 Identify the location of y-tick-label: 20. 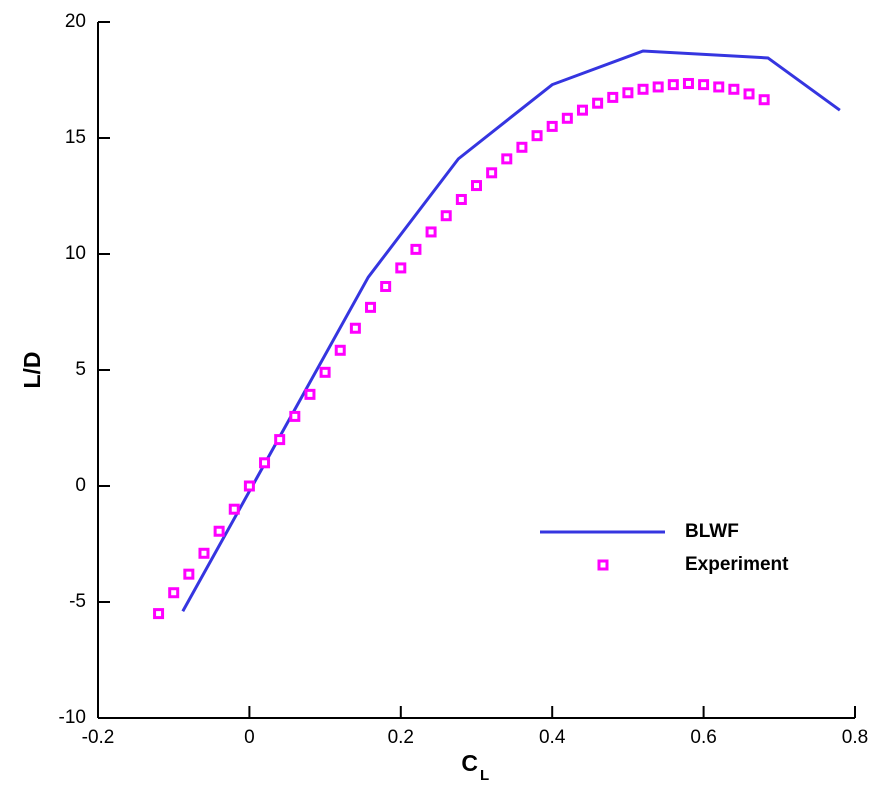
(75, 21).